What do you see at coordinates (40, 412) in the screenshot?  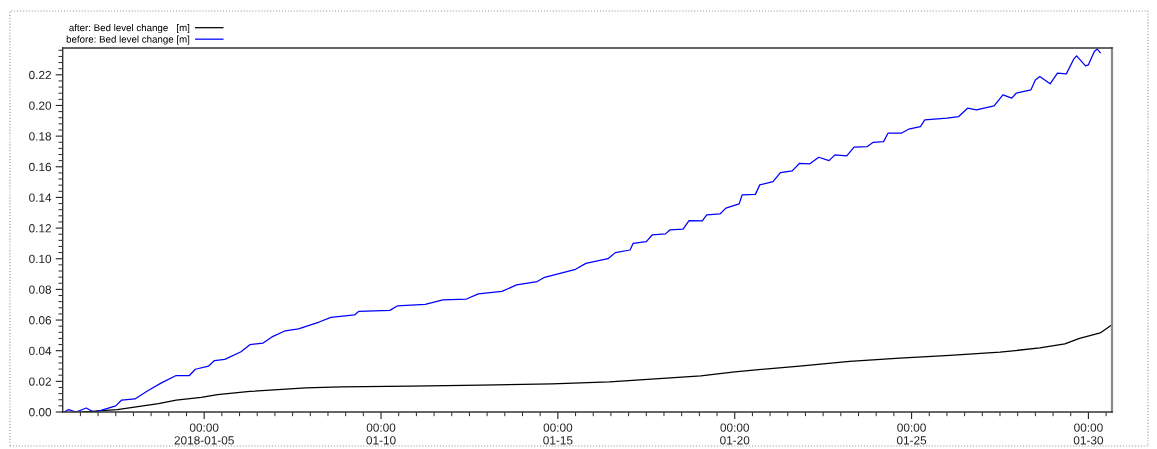 I see `y-tick-label: 0.00` at bounding box center [40, 412].